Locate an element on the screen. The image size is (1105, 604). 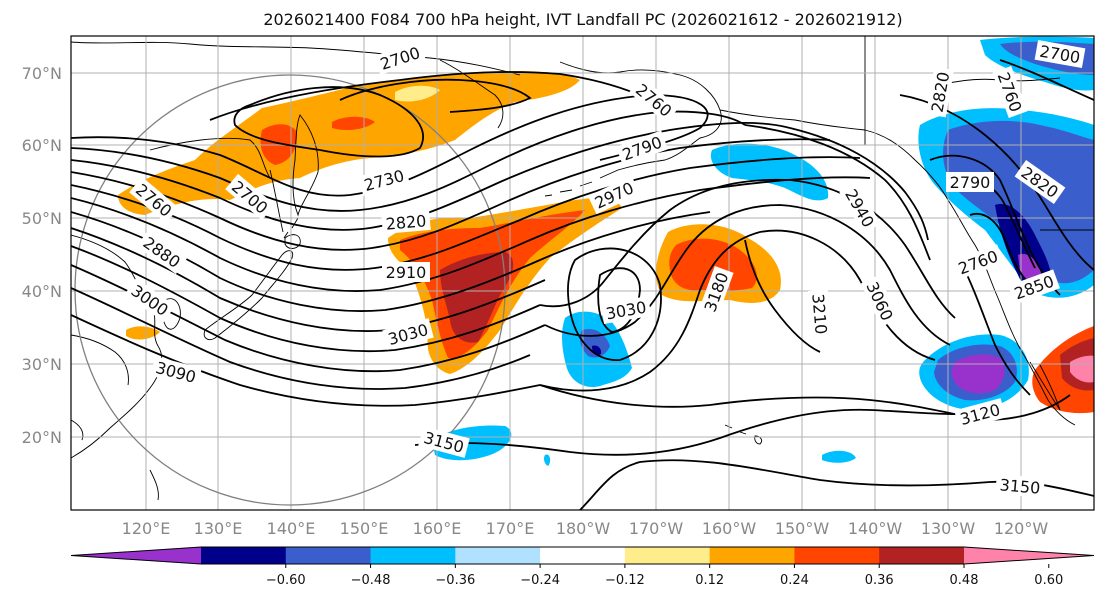
lon-label: 160°W is located at coordinates (729, 528).